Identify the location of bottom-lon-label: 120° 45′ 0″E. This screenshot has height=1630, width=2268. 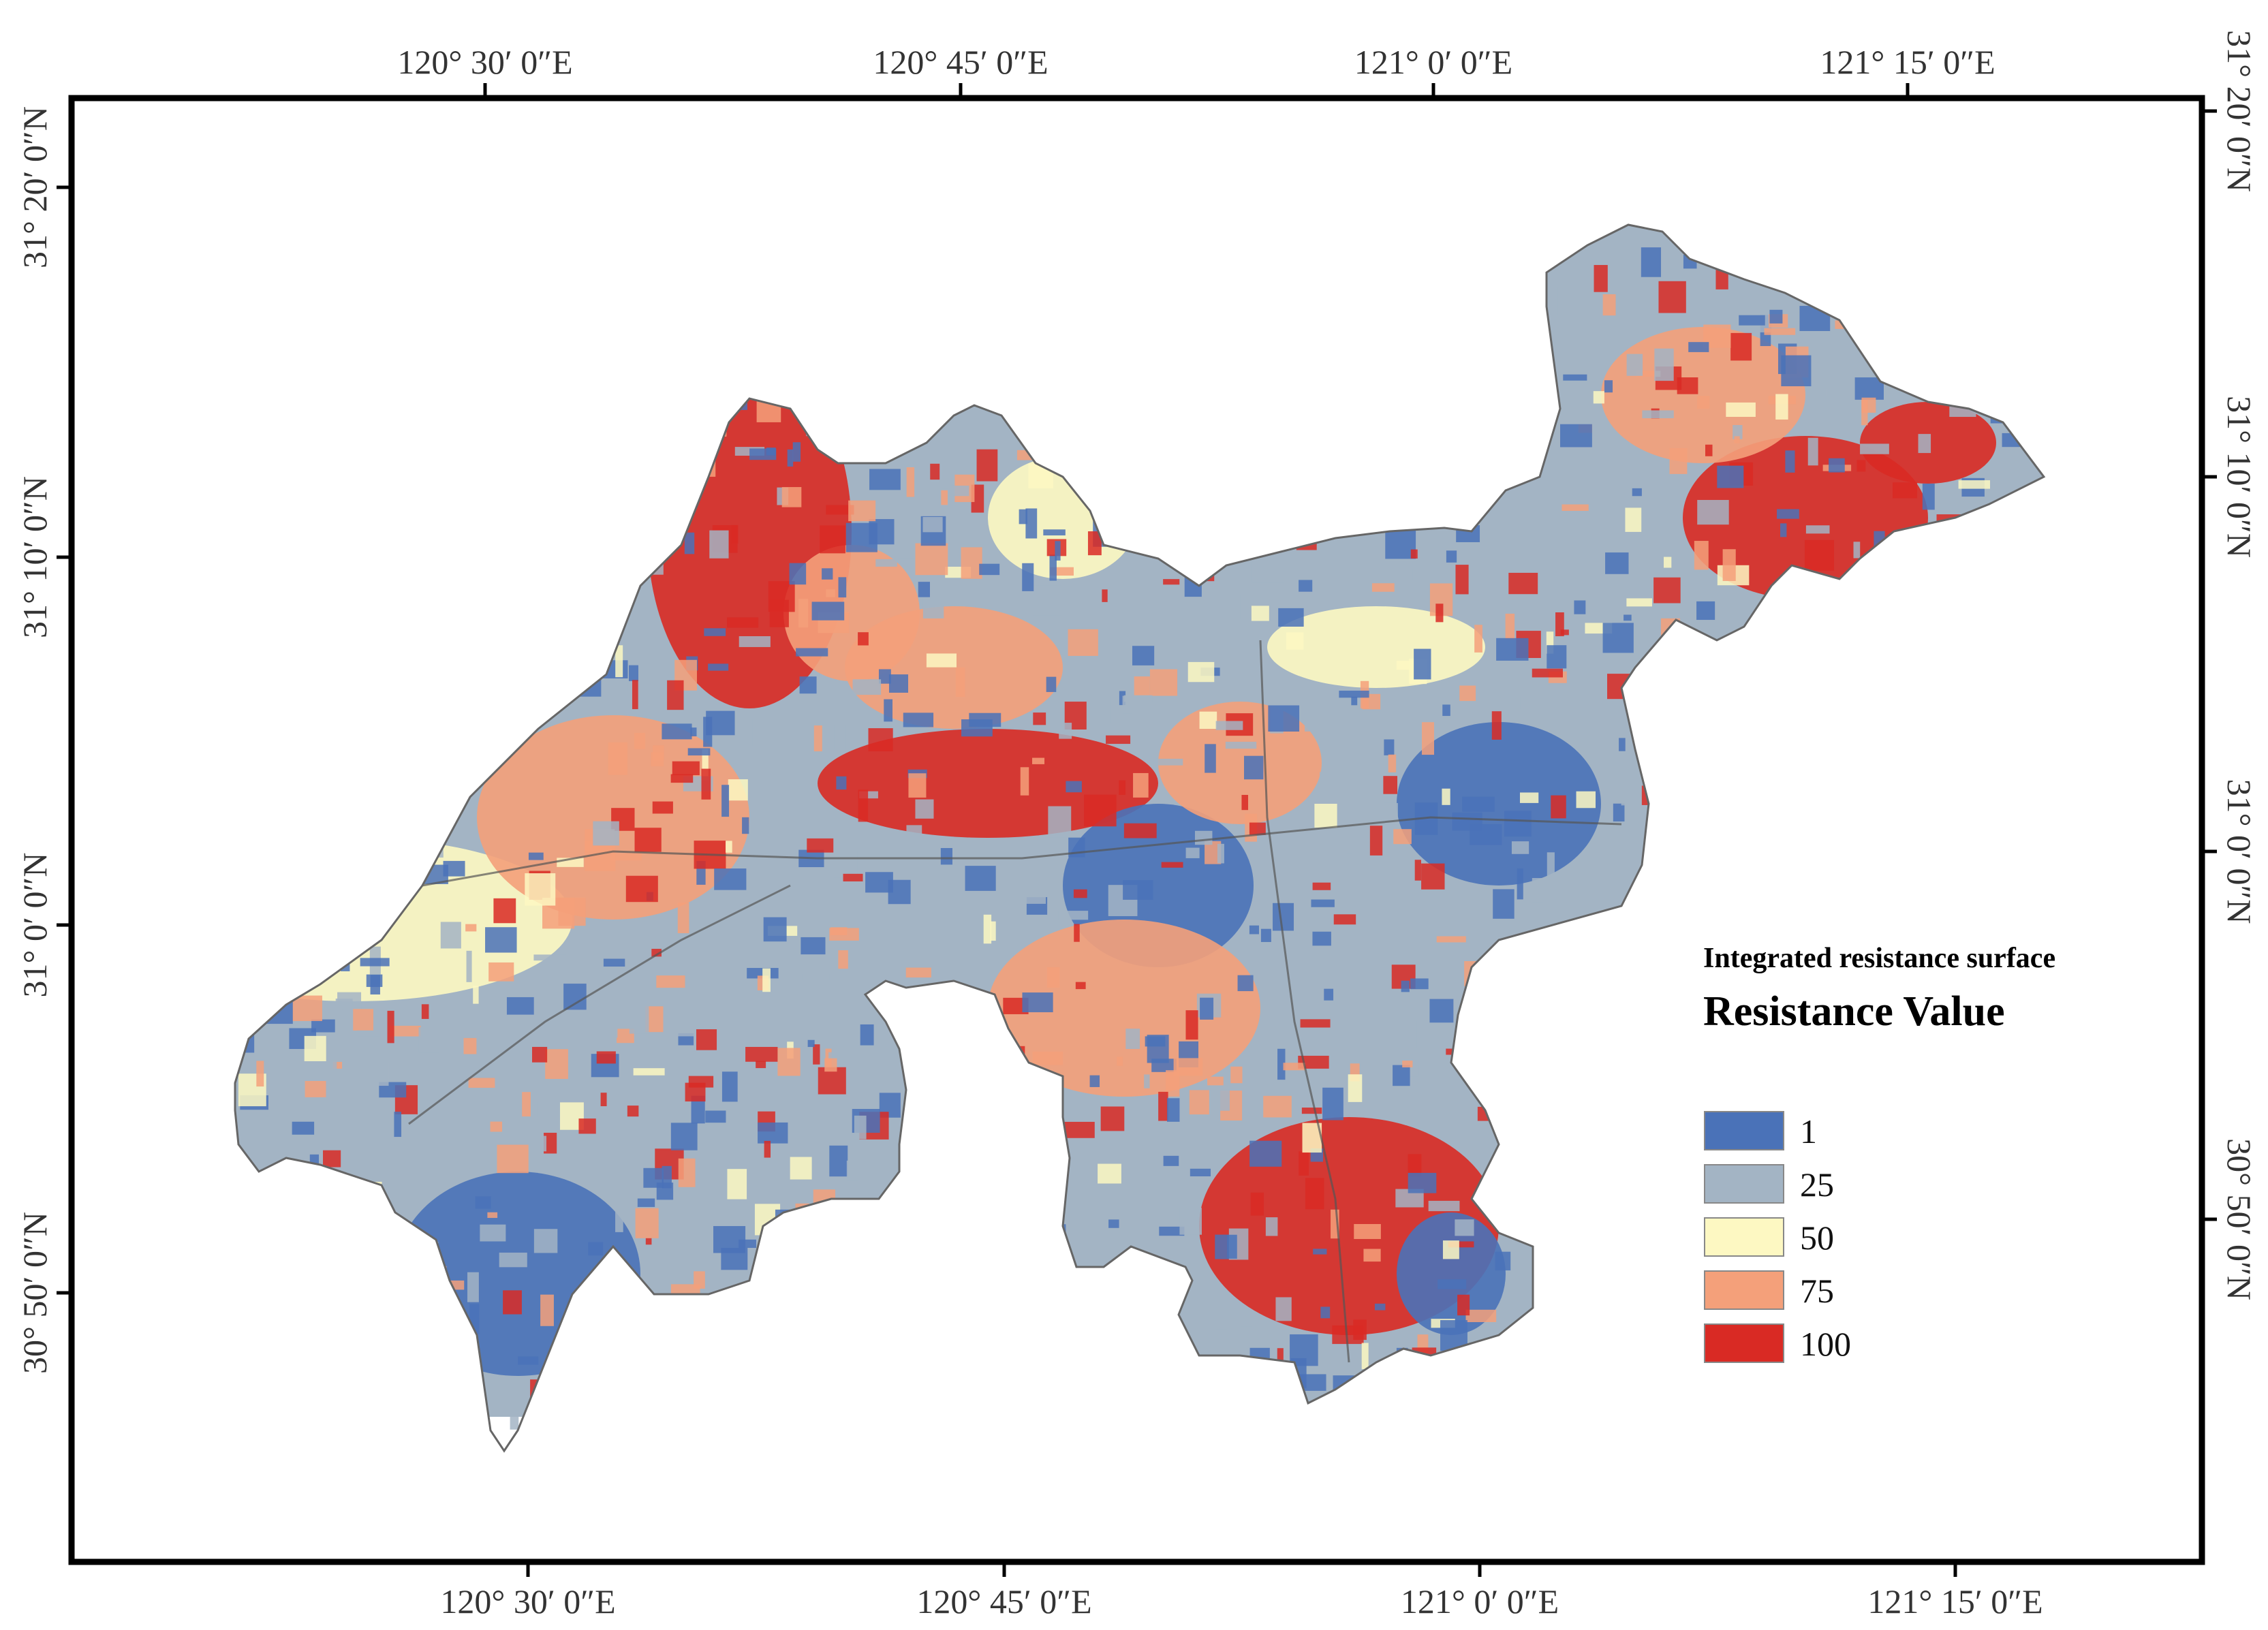
(1003, 1601).